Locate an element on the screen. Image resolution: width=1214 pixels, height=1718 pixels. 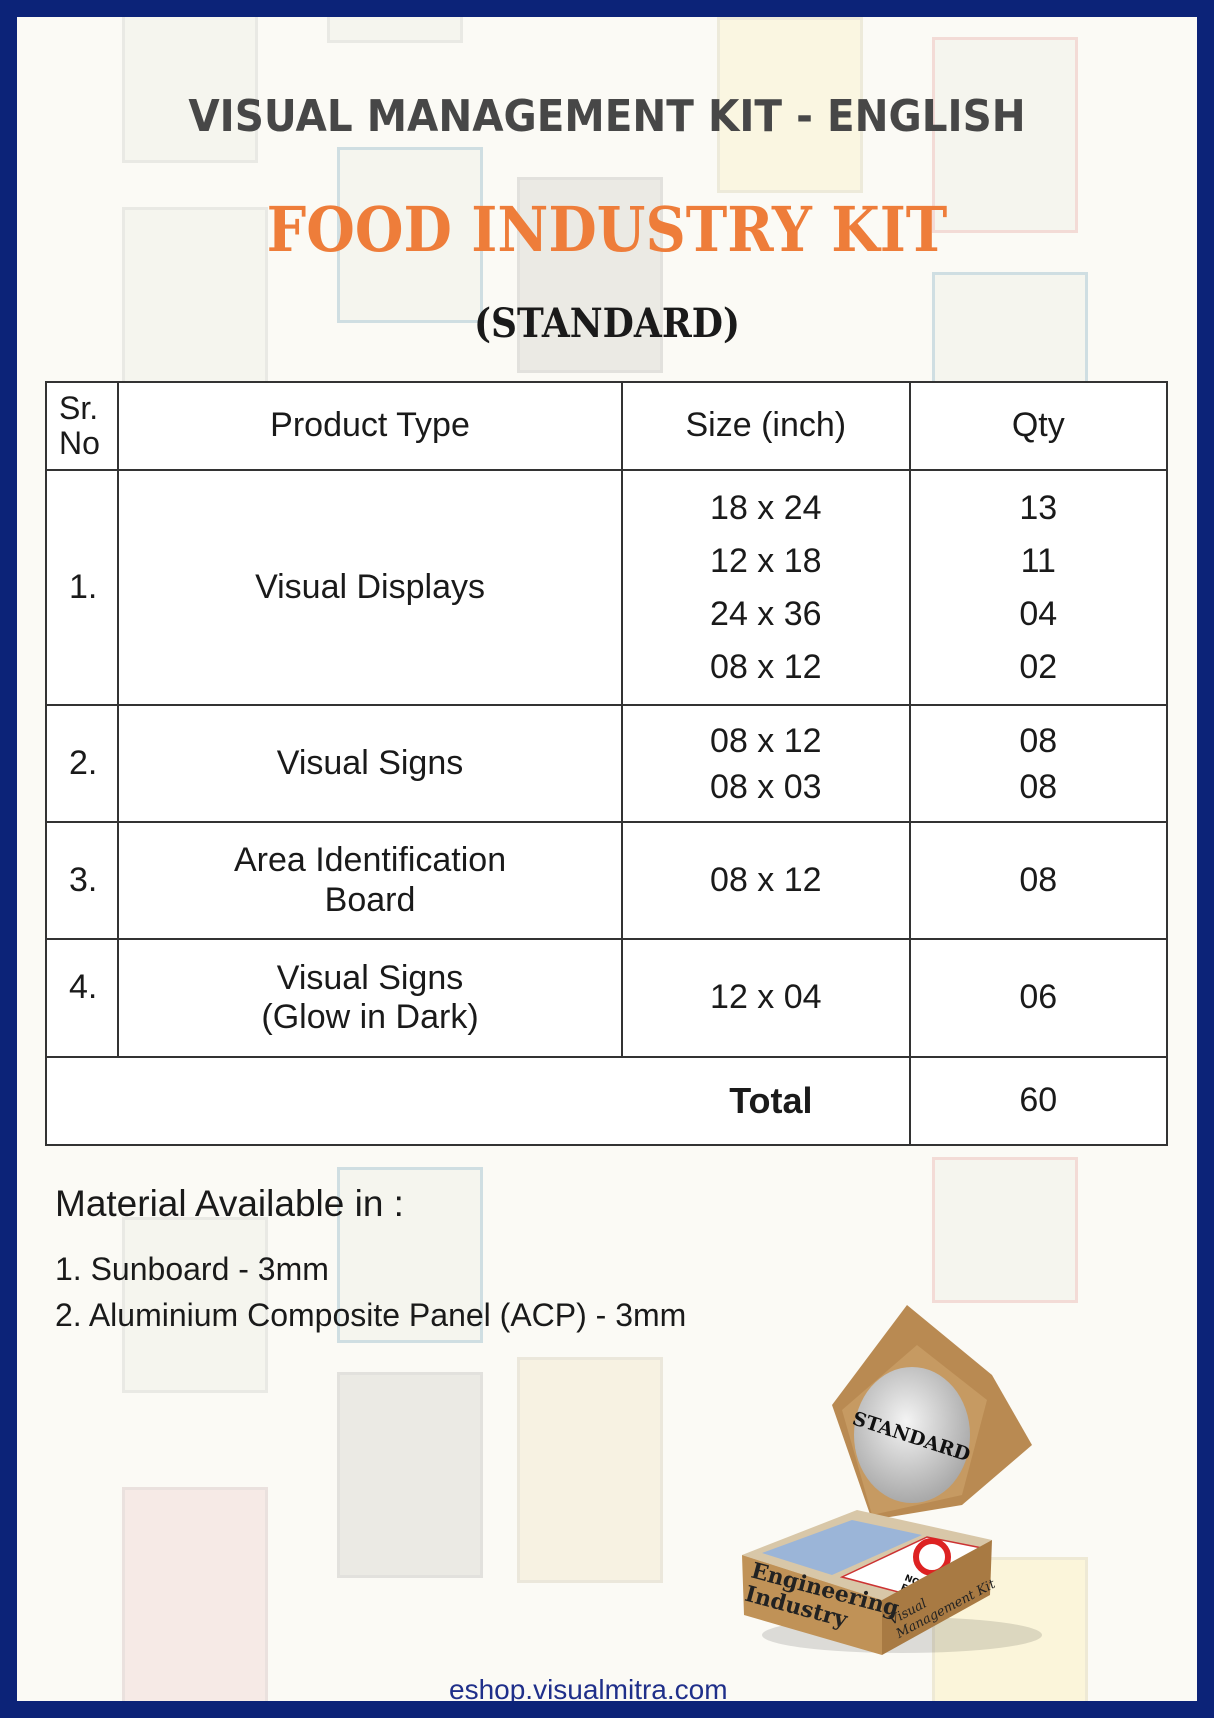
header-qty: Qty is located at coordinates (1038, 426).